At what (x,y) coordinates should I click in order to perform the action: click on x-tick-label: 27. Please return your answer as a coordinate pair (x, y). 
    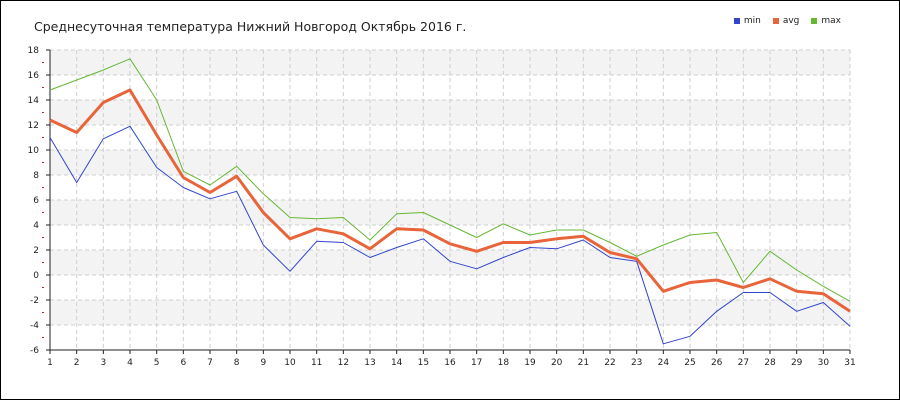
    Looking at the image, I should click on (743, 363).